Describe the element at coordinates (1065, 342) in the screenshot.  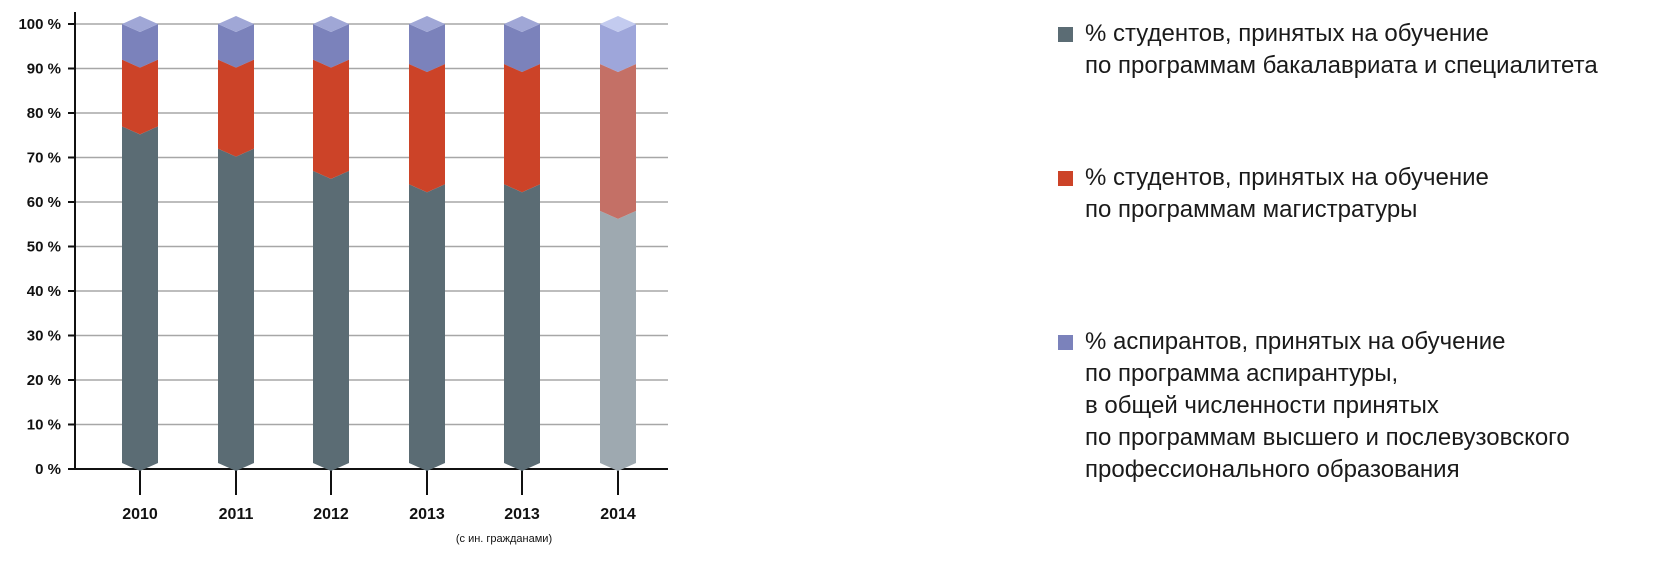
I see `legend-swatch-postgraduate` at that location.